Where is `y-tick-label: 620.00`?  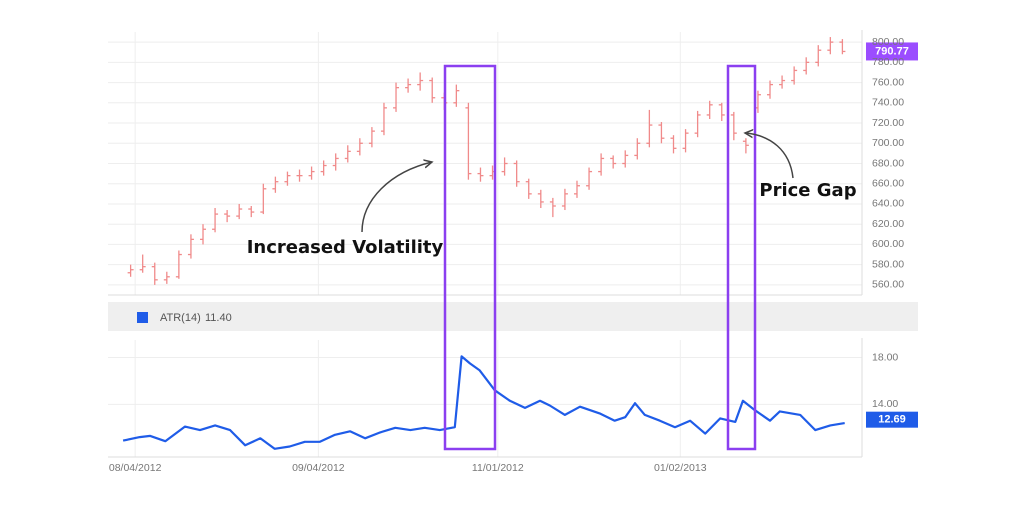
y-tick-label: 620.00 is located at coordinates (888, 224).